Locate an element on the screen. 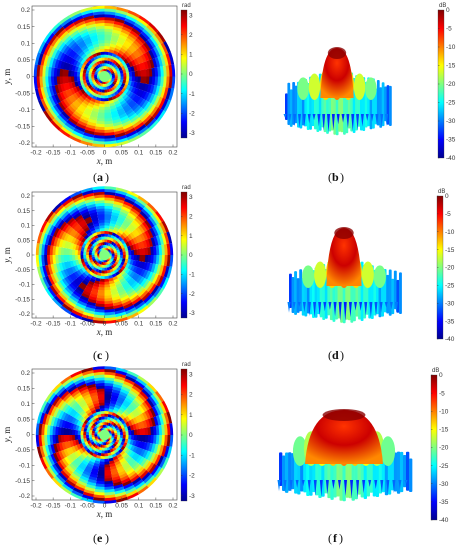 The height and width of the screenshot is (550, 462). colorbar-tick-label: 2 is located at coordinates (191, 217).